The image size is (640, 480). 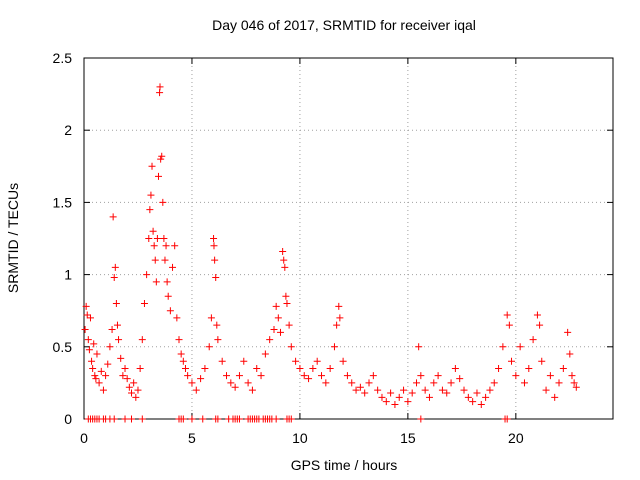 I want to click on y-axis-label: SRMTID / TECUs, so click(x=13, y=238).